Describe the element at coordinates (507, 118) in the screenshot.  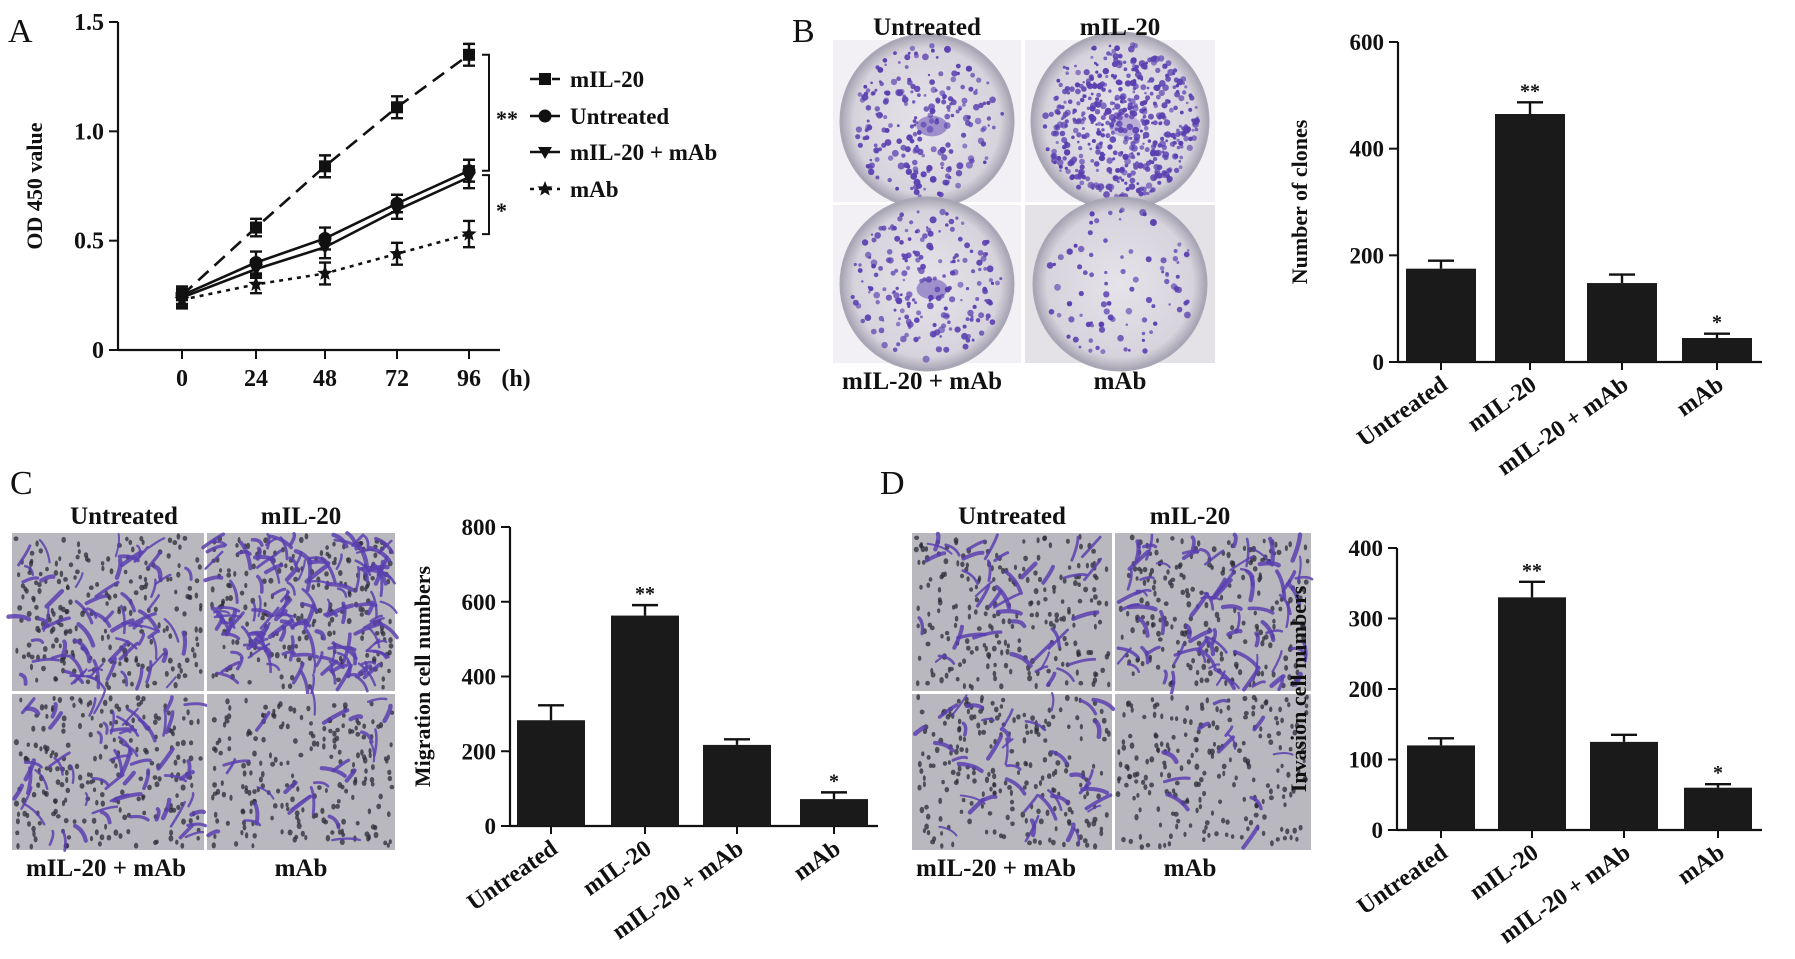
I see `significance-mark: **` at that location.